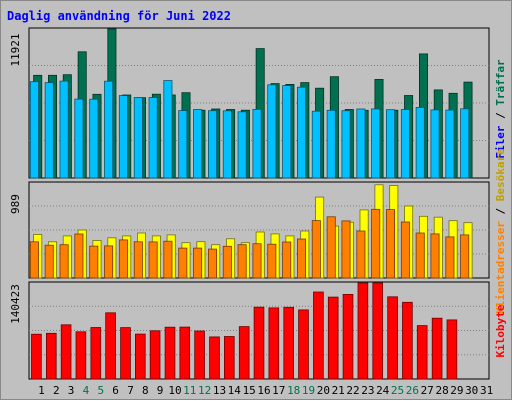 The image size is (512, 401). I want to click on day-label-6: 6, so click(115, 390).